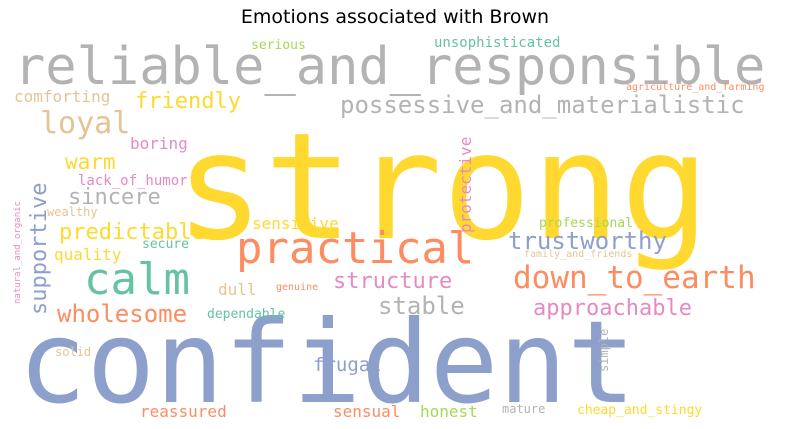  What do you see at coordinates (278, 45) in the screenshot?
I see `word-serious: serious` at bounding box center [278, 45].